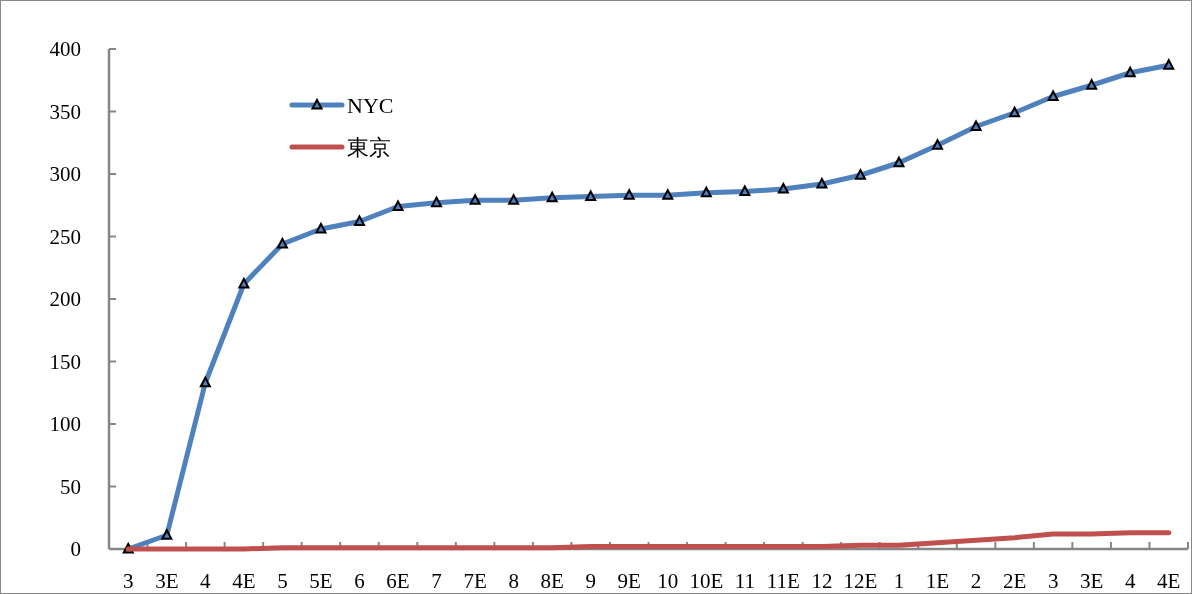 Image resolution: width=1192 pixels, height=594 pixels. What do you see at coordinates (937, 581) in the screenshot?
I see `x-tick-label: 1E` at bounding box center [937, 581].